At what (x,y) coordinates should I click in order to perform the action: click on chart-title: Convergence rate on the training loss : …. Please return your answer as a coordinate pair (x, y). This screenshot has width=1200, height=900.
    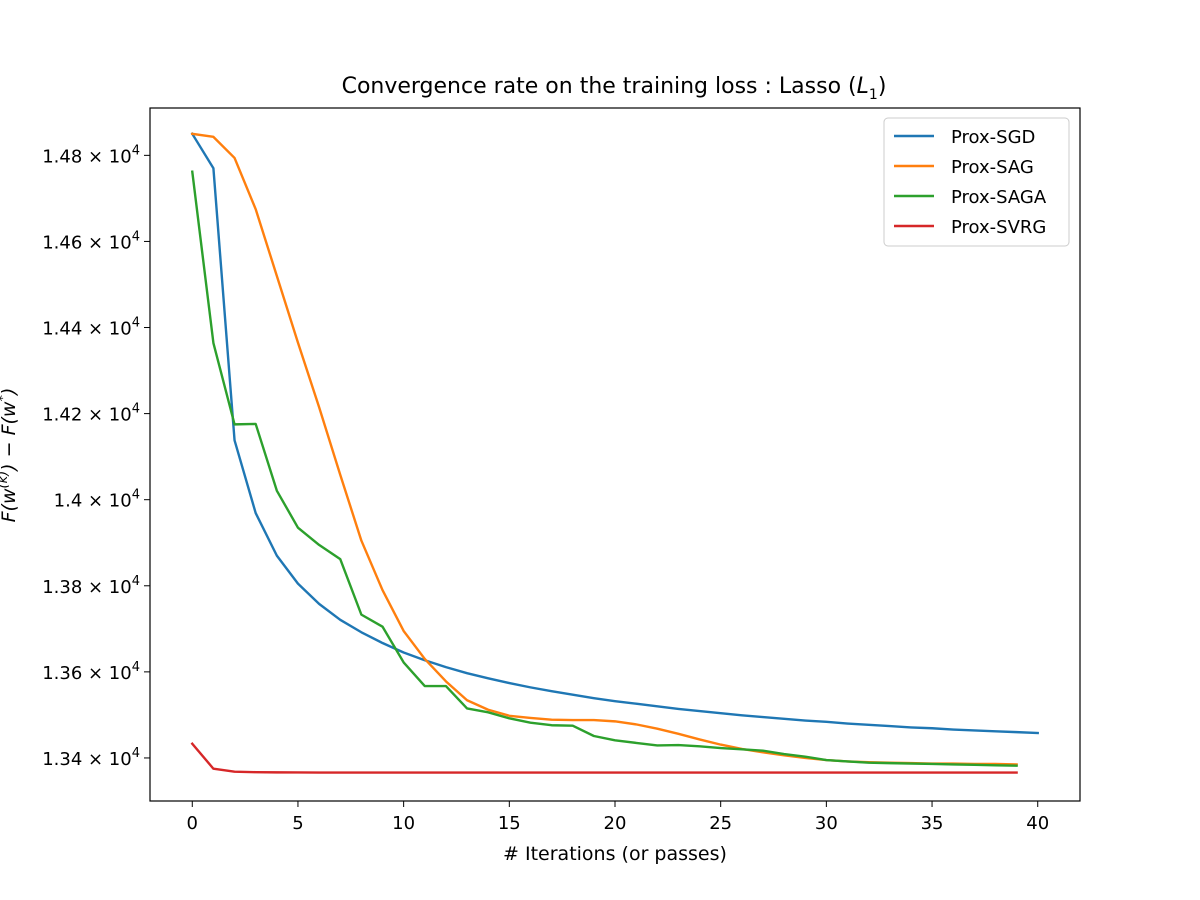
    Looking at the image, I should click on (614, 88).